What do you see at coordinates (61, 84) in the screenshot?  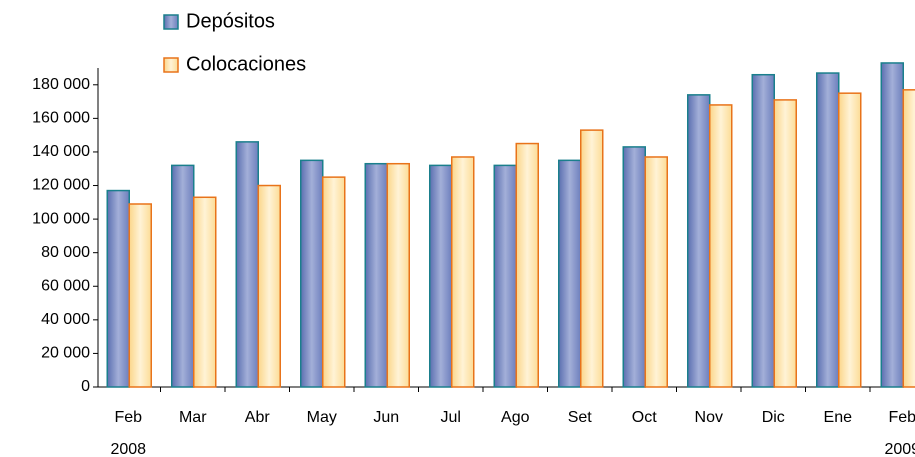 I see `y-tick-label: 180 000` at bounding box center [61, 84].